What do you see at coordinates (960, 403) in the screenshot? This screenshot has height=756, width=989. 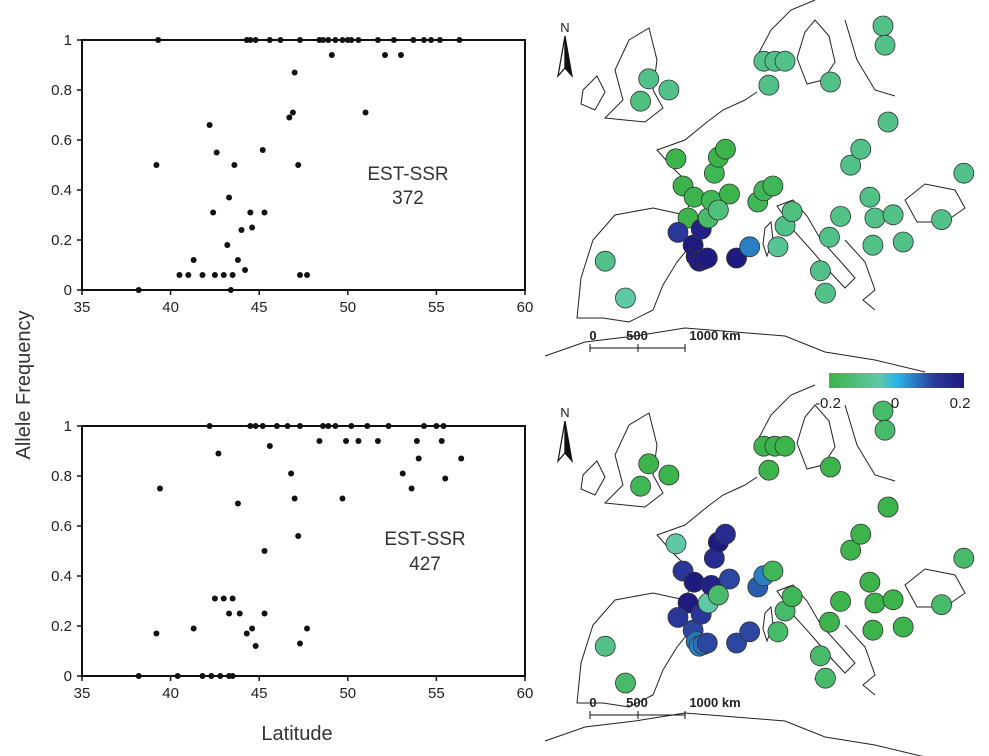 I see `color-scale-max-label: 0.2` at bounding box center [960, 403].